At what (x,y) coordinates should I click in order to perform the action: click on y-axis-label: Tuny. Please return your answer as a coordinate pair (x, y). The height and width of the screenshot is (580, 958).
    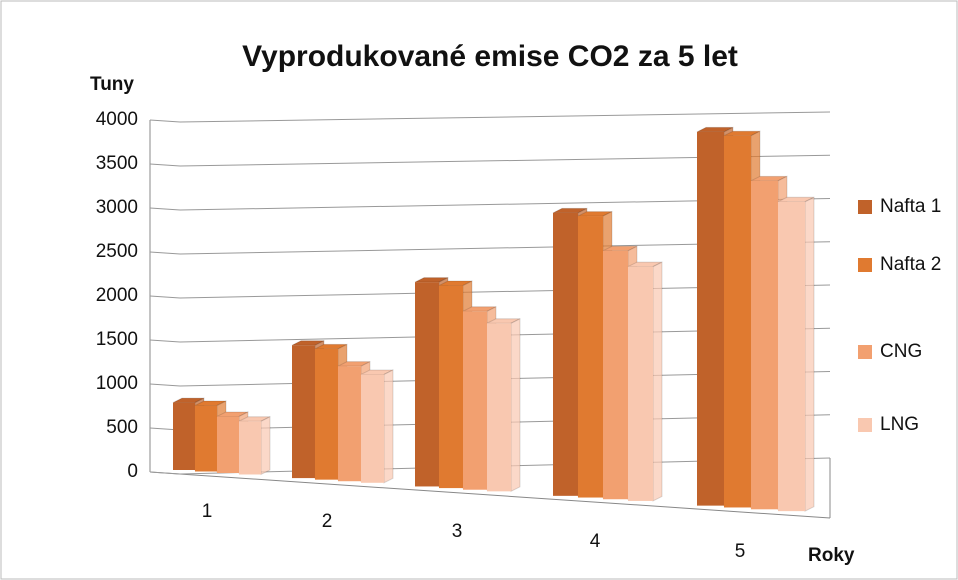
    Looking at the image, I should click on (112, 84).